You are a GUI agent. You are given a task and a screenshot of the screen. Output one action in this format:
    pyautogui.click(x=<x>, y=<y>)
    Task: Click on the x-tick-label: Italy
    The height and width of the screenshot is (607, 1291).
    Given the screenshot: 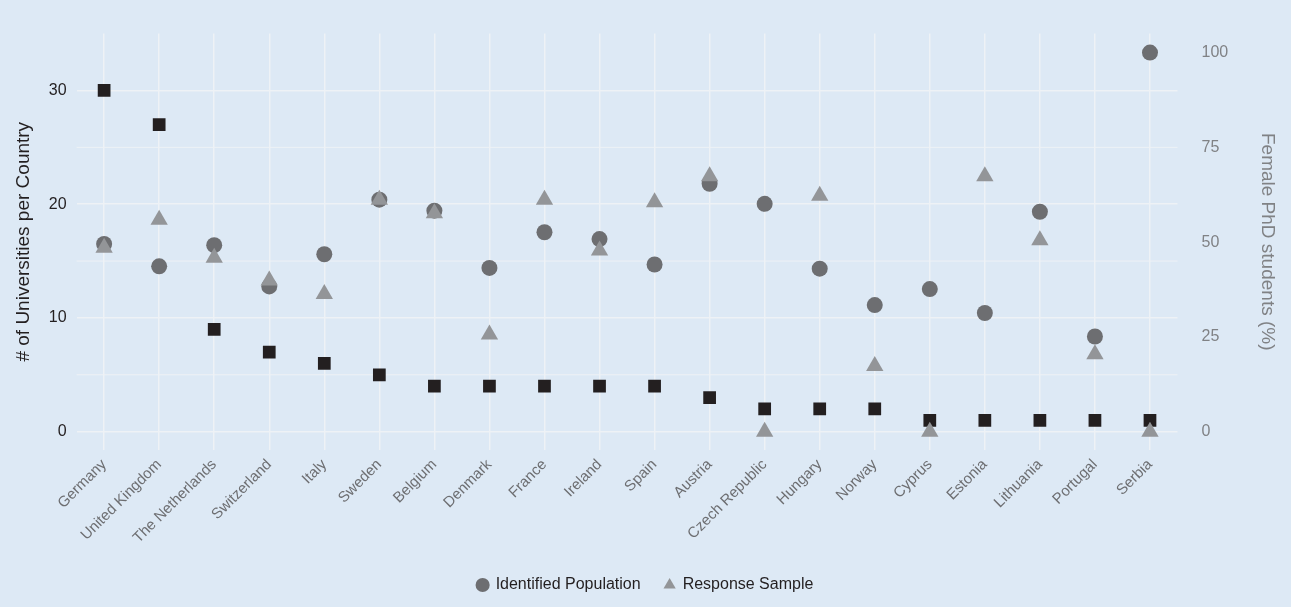 What is the action you would take?
    pyautogui.click(x=313, y=470)
    